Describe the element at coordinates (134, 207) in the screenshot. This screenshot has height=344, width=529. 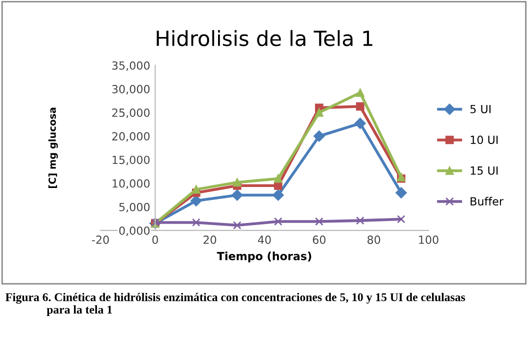
I see `y-tick-label: 5,000` at that location.